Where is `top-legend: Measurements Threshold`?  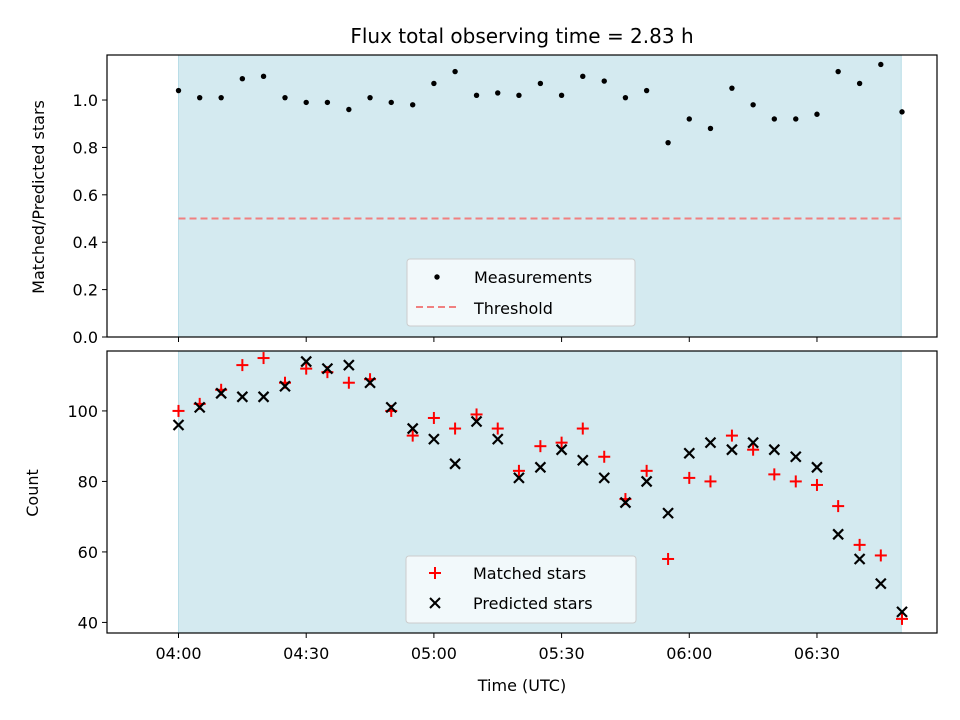
top-legend: Measurements Threshold is located at coordinates (521, 292).